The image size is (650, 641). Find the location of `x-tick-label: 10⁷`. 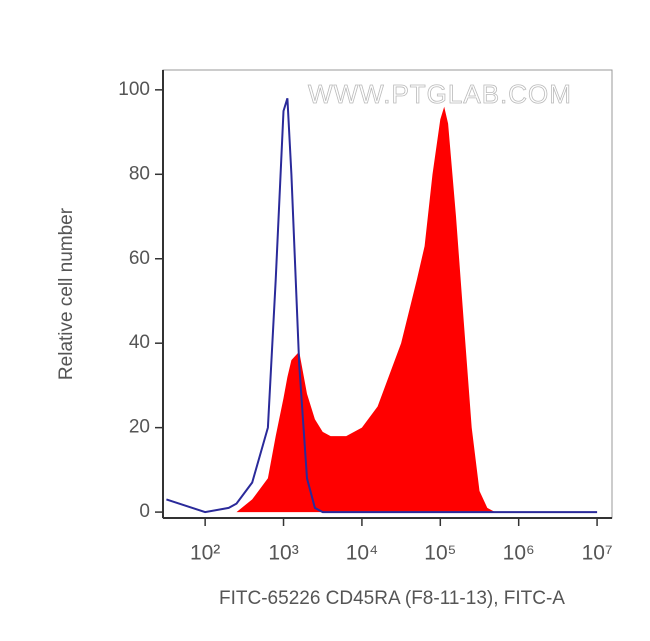

x-tick-label: 10⁷ is located at coordinates (597, 553).